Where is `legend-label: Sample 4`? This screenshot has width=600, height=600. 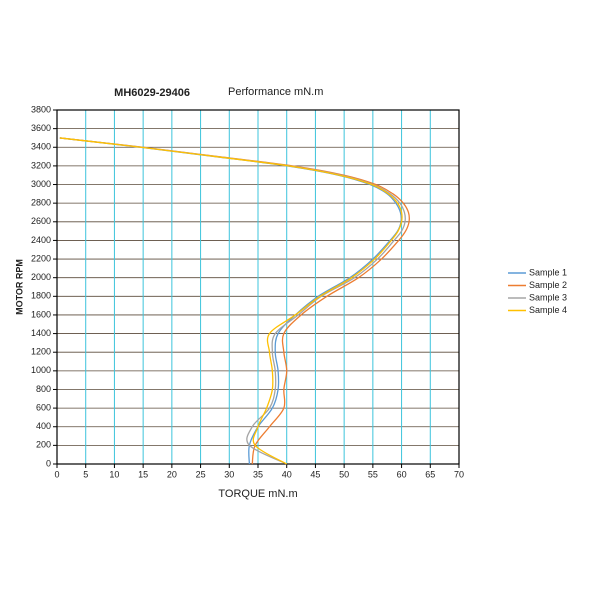
legend-label: Sample 4 is located at coordinates (548, 310).